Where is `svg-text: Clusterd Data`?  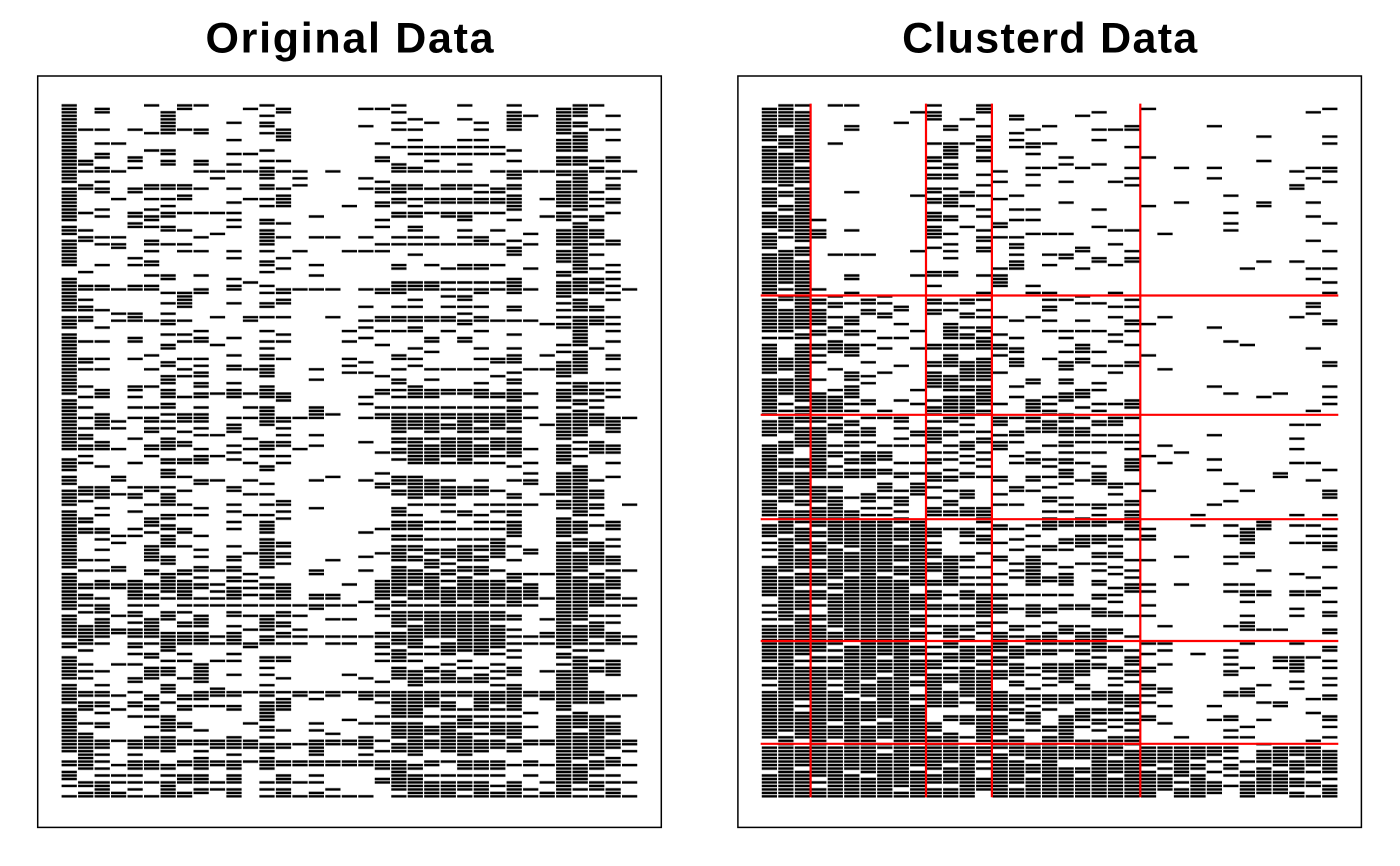
svg-text: Clusterd Data is located at coordinates (1050, 38).